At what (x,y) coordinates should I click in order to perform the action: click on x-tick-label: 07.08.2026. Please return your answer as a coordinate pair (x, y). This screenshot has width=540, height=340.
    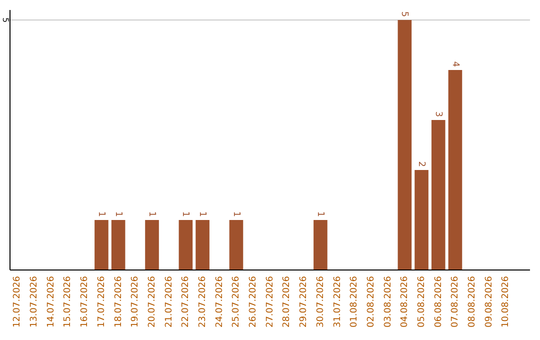
    Looking at the image, I should click on (455, 302).